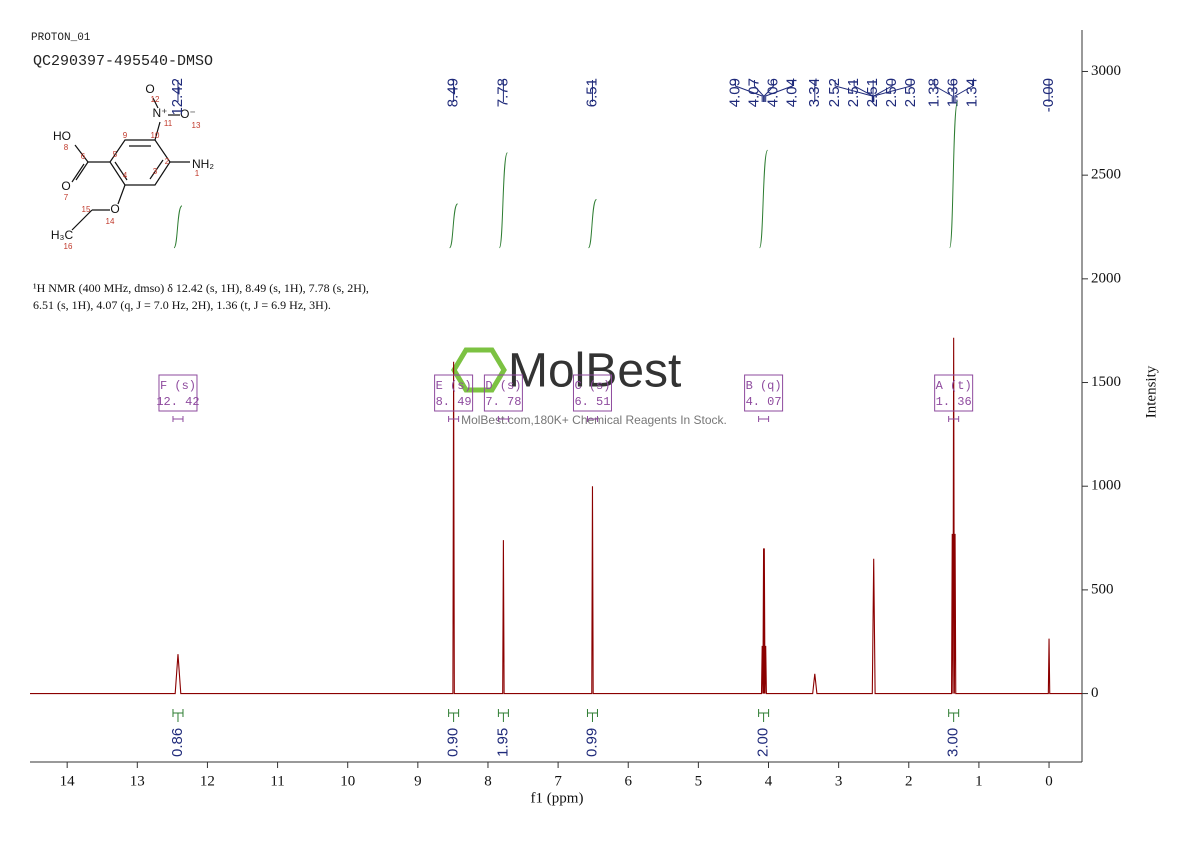  I want to click on peak-label: 2.50, so click(891, 92).